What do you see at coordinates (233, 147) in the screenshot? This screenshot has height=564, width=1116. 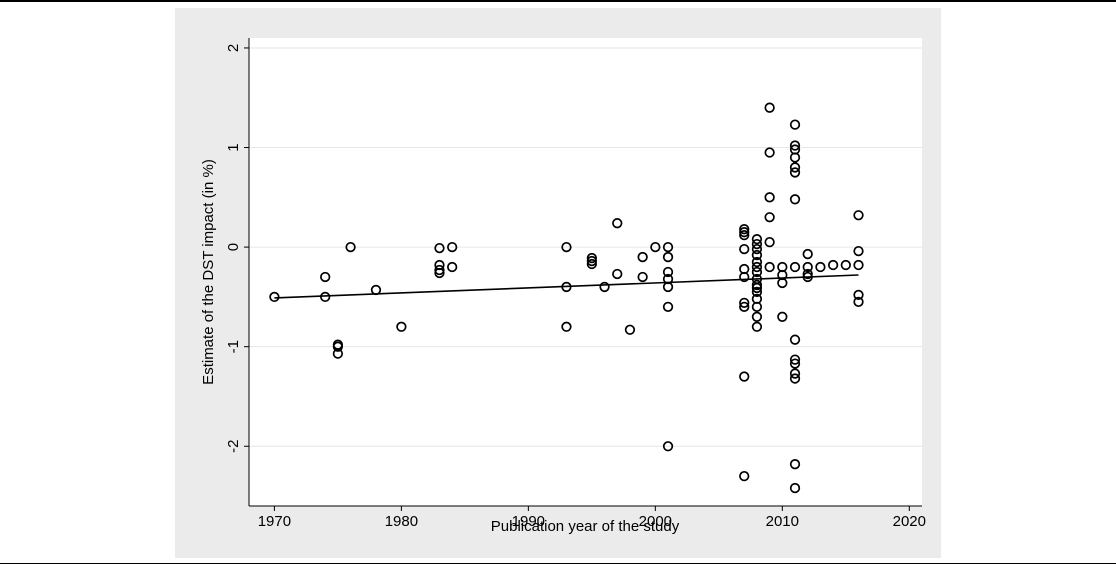 I see `y-tick-label: 1` at bounding box center [233, 147].